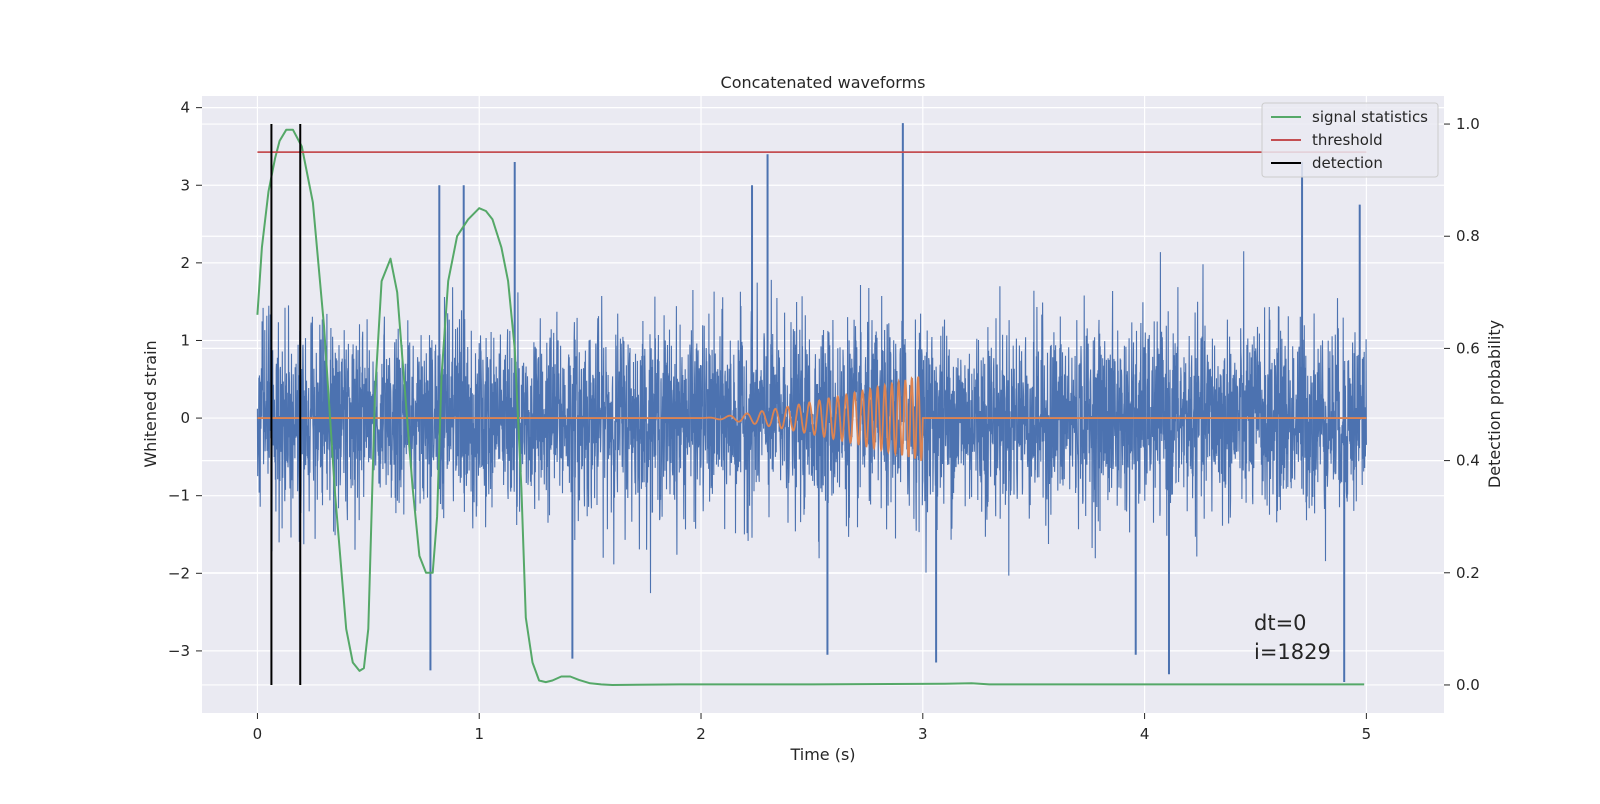 The image size is (1600, 804). I want to click on y2-tick-label: 0.0, so click(1468, 685).